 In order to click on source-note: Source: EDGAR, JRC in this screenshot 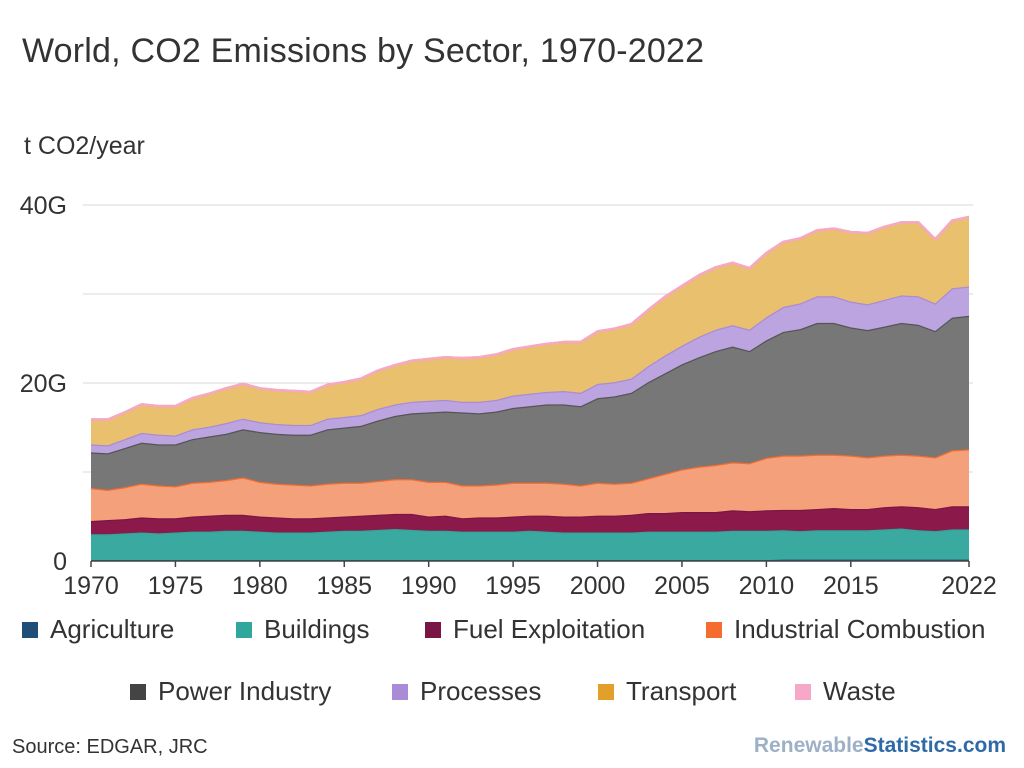, I will do `click(110, 747)`.